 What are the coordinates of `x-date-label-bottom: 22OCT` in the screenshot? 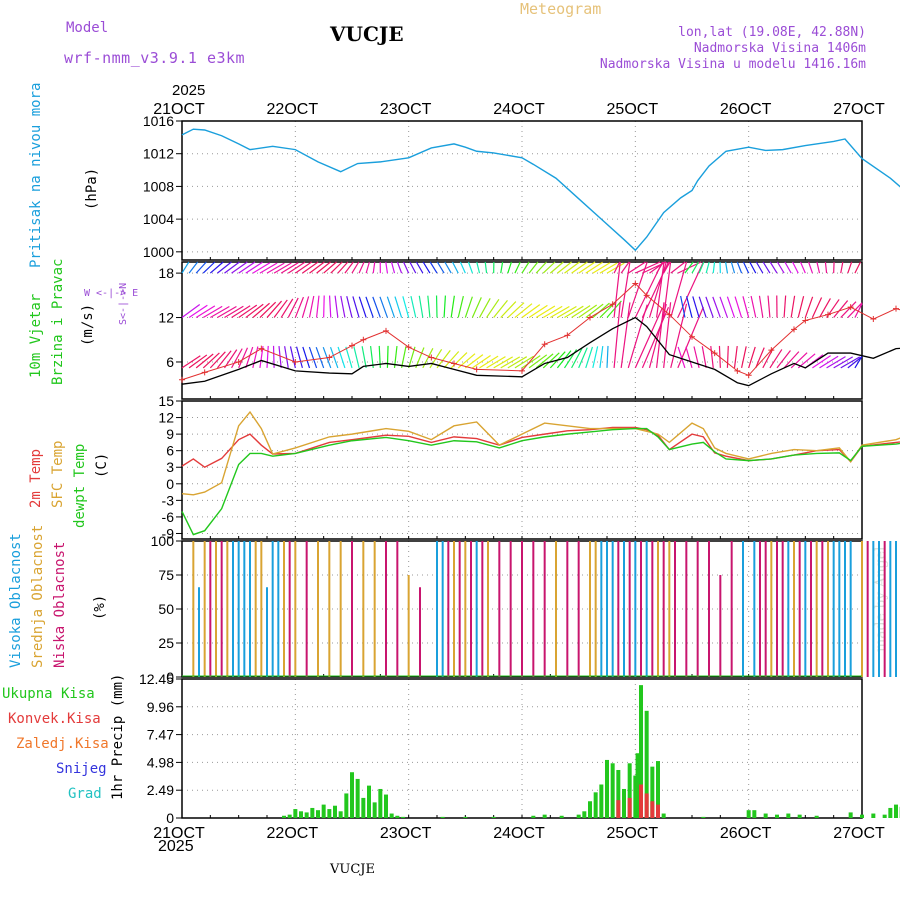 It's located at (293, 833).